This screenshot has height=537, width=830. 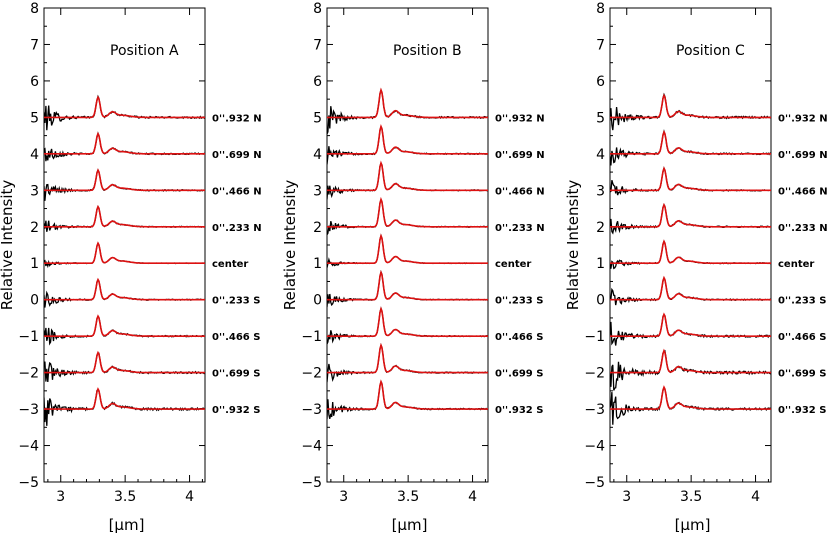 I want to click on y-tick-label: −2, so click(x=311, y=374).